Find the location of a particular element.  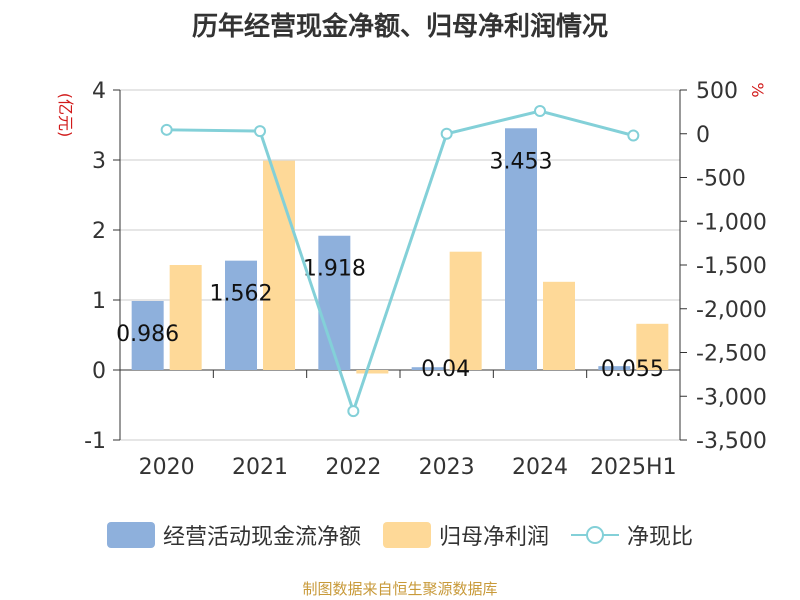

legend-swatch-cashflow is located at coordinates (130, 535).